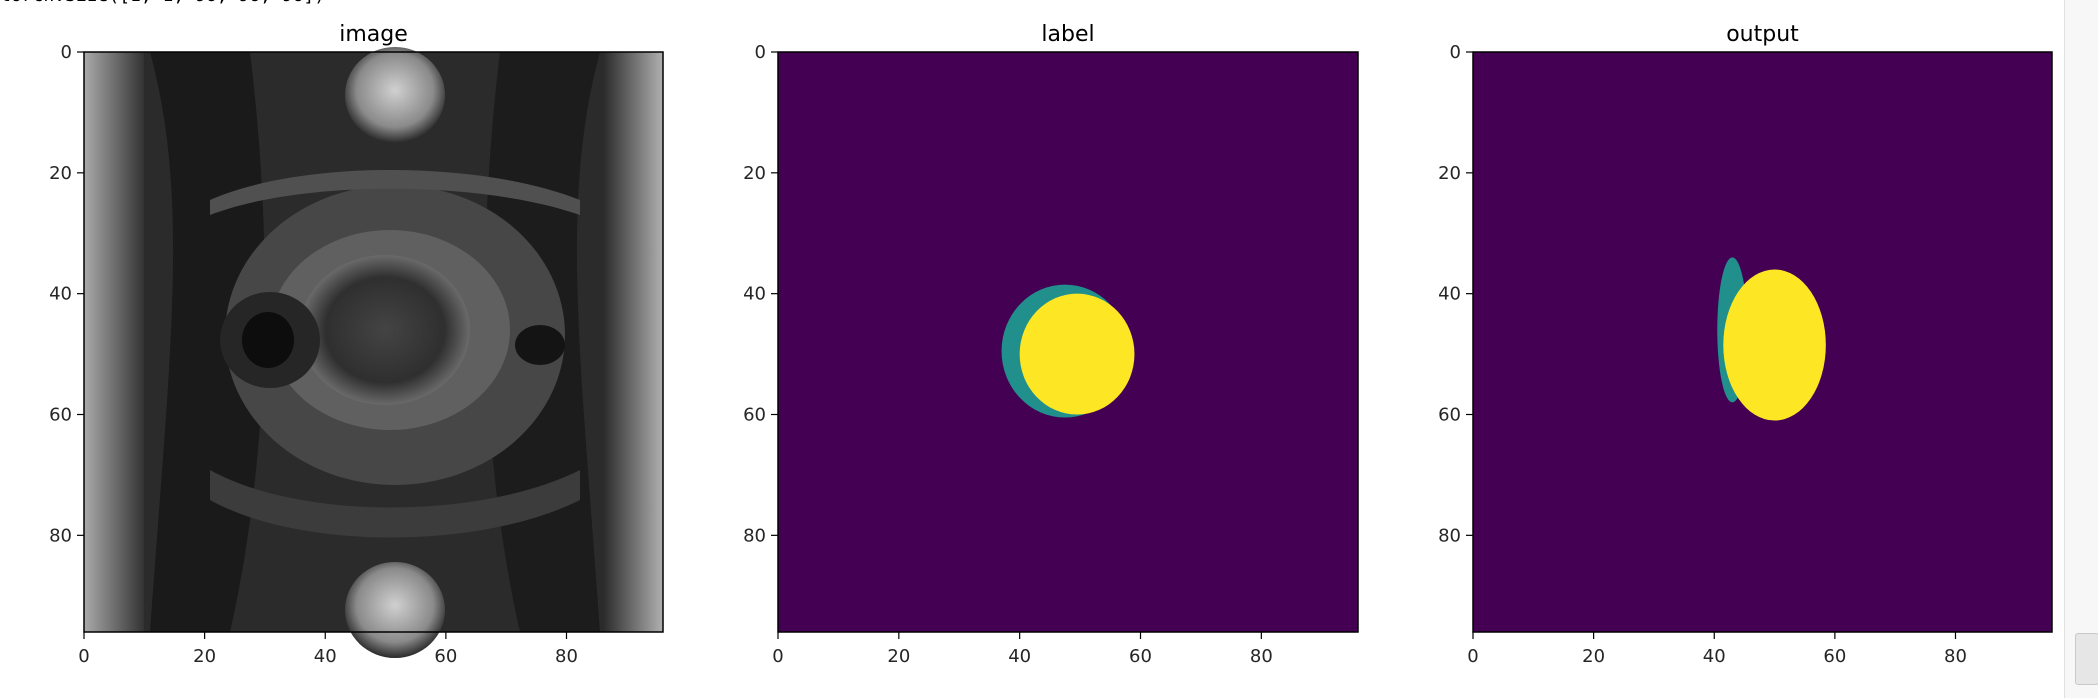 The image size is (2098, 698). I want to click on y-ticks: 0 20 40 60 80, so click(1455, 294).